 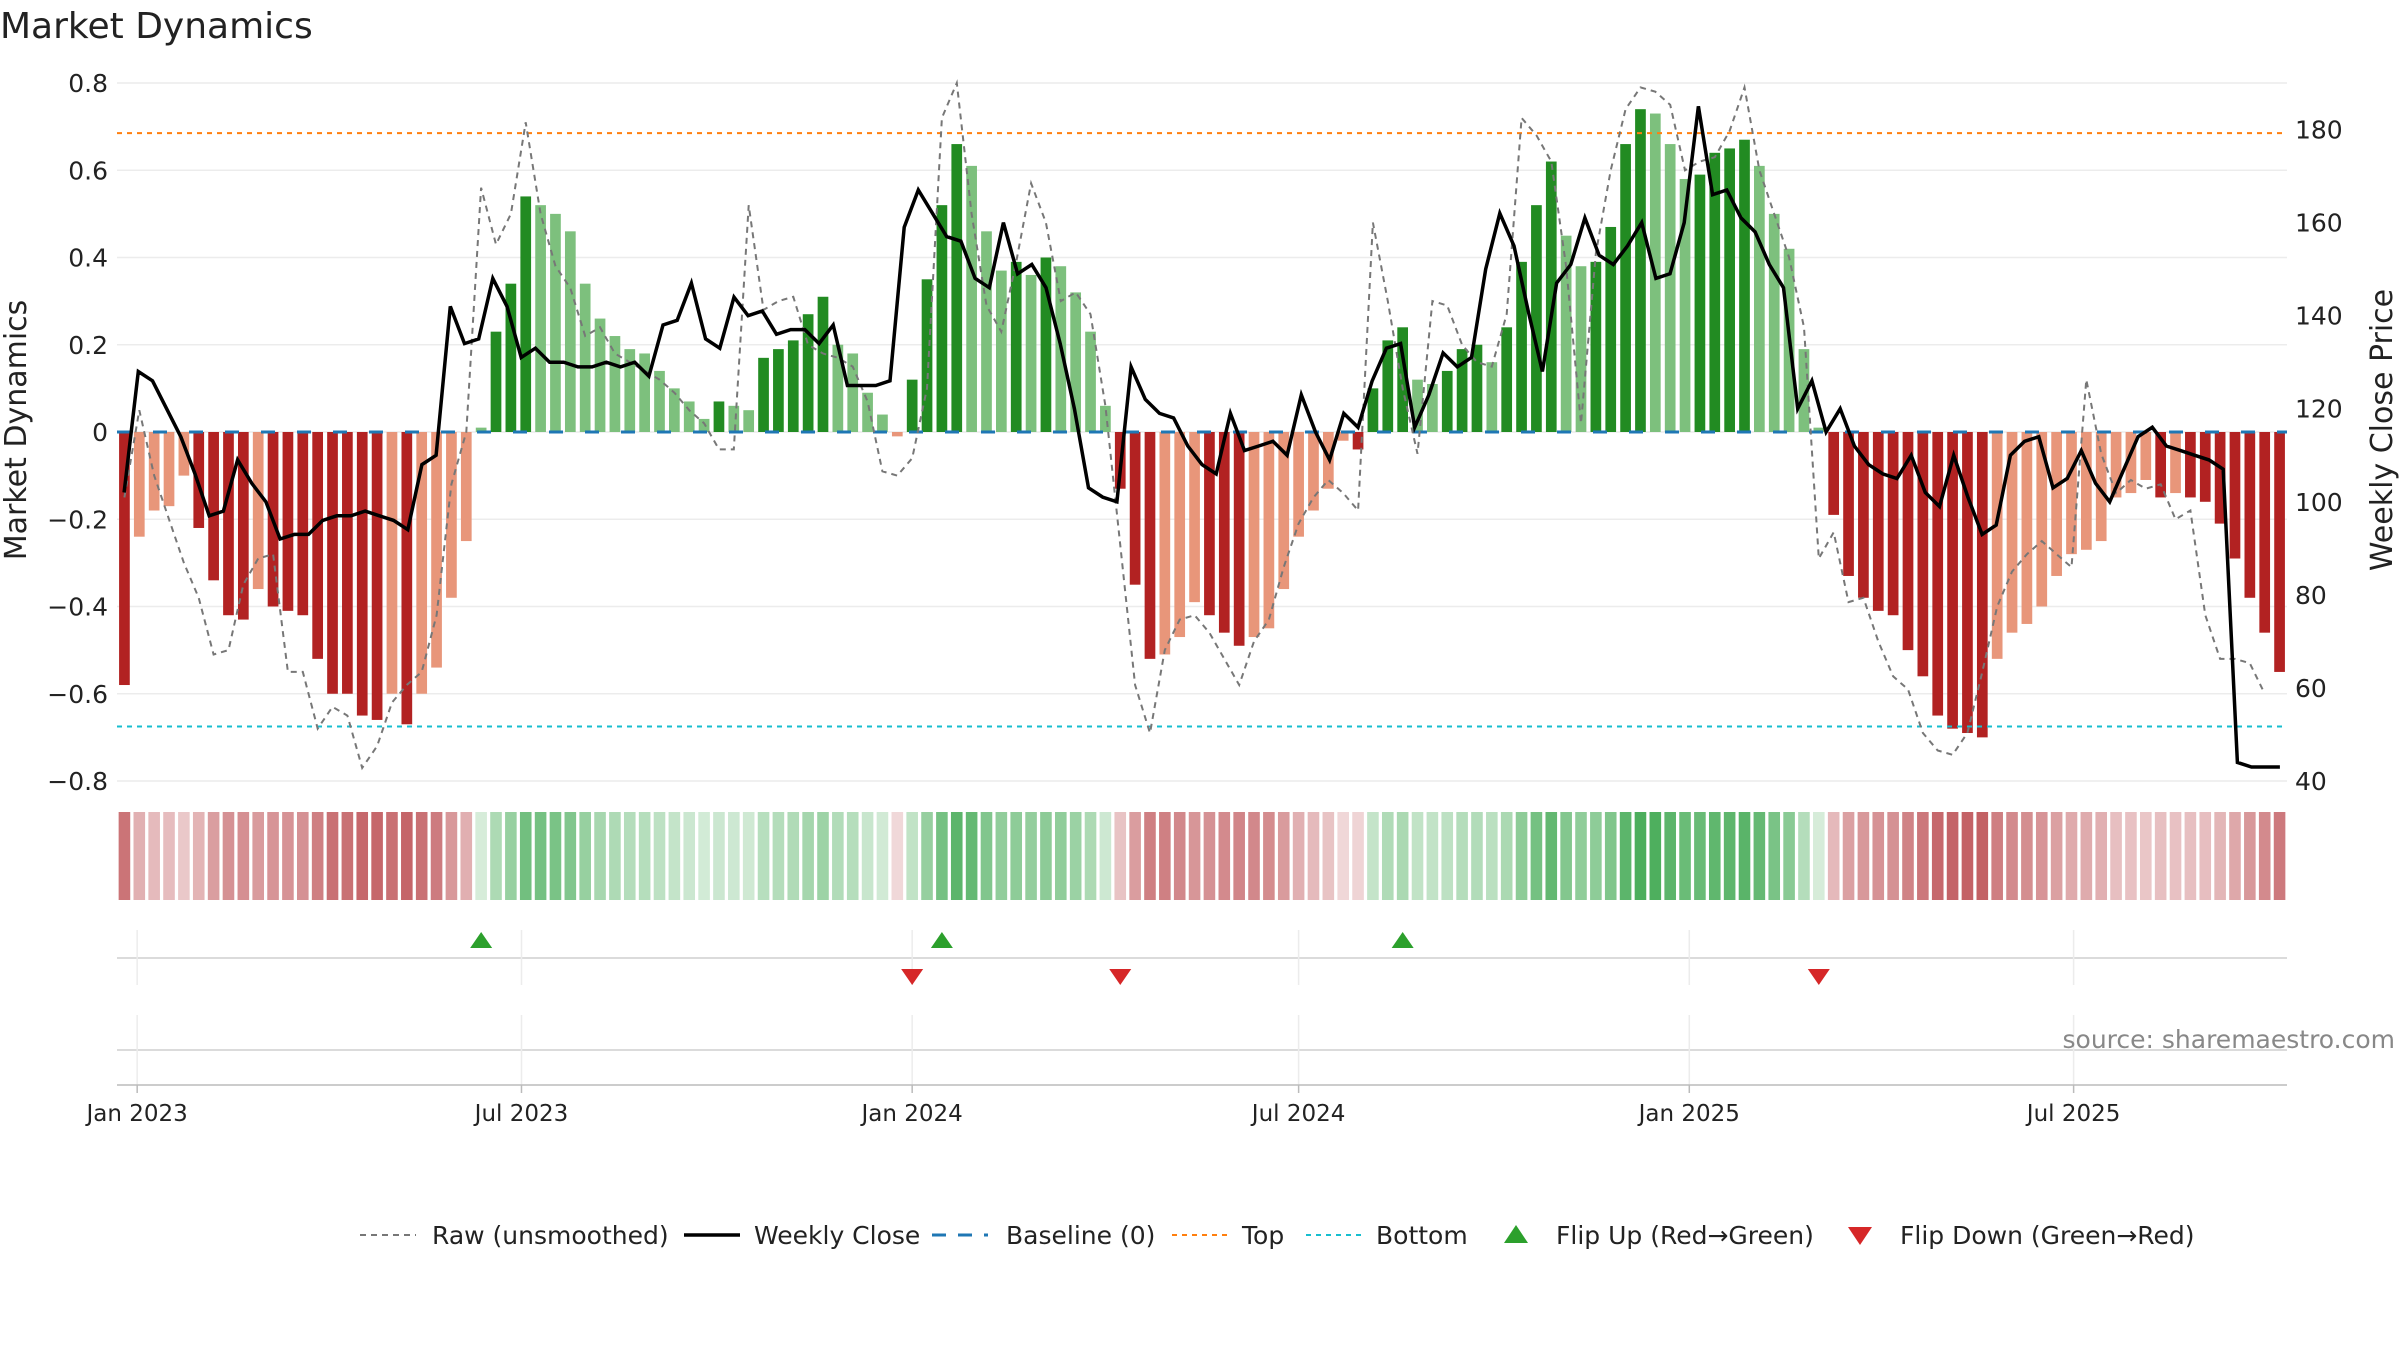 I want to click on flip-markers-panel, so click(x=1202, y=1007).